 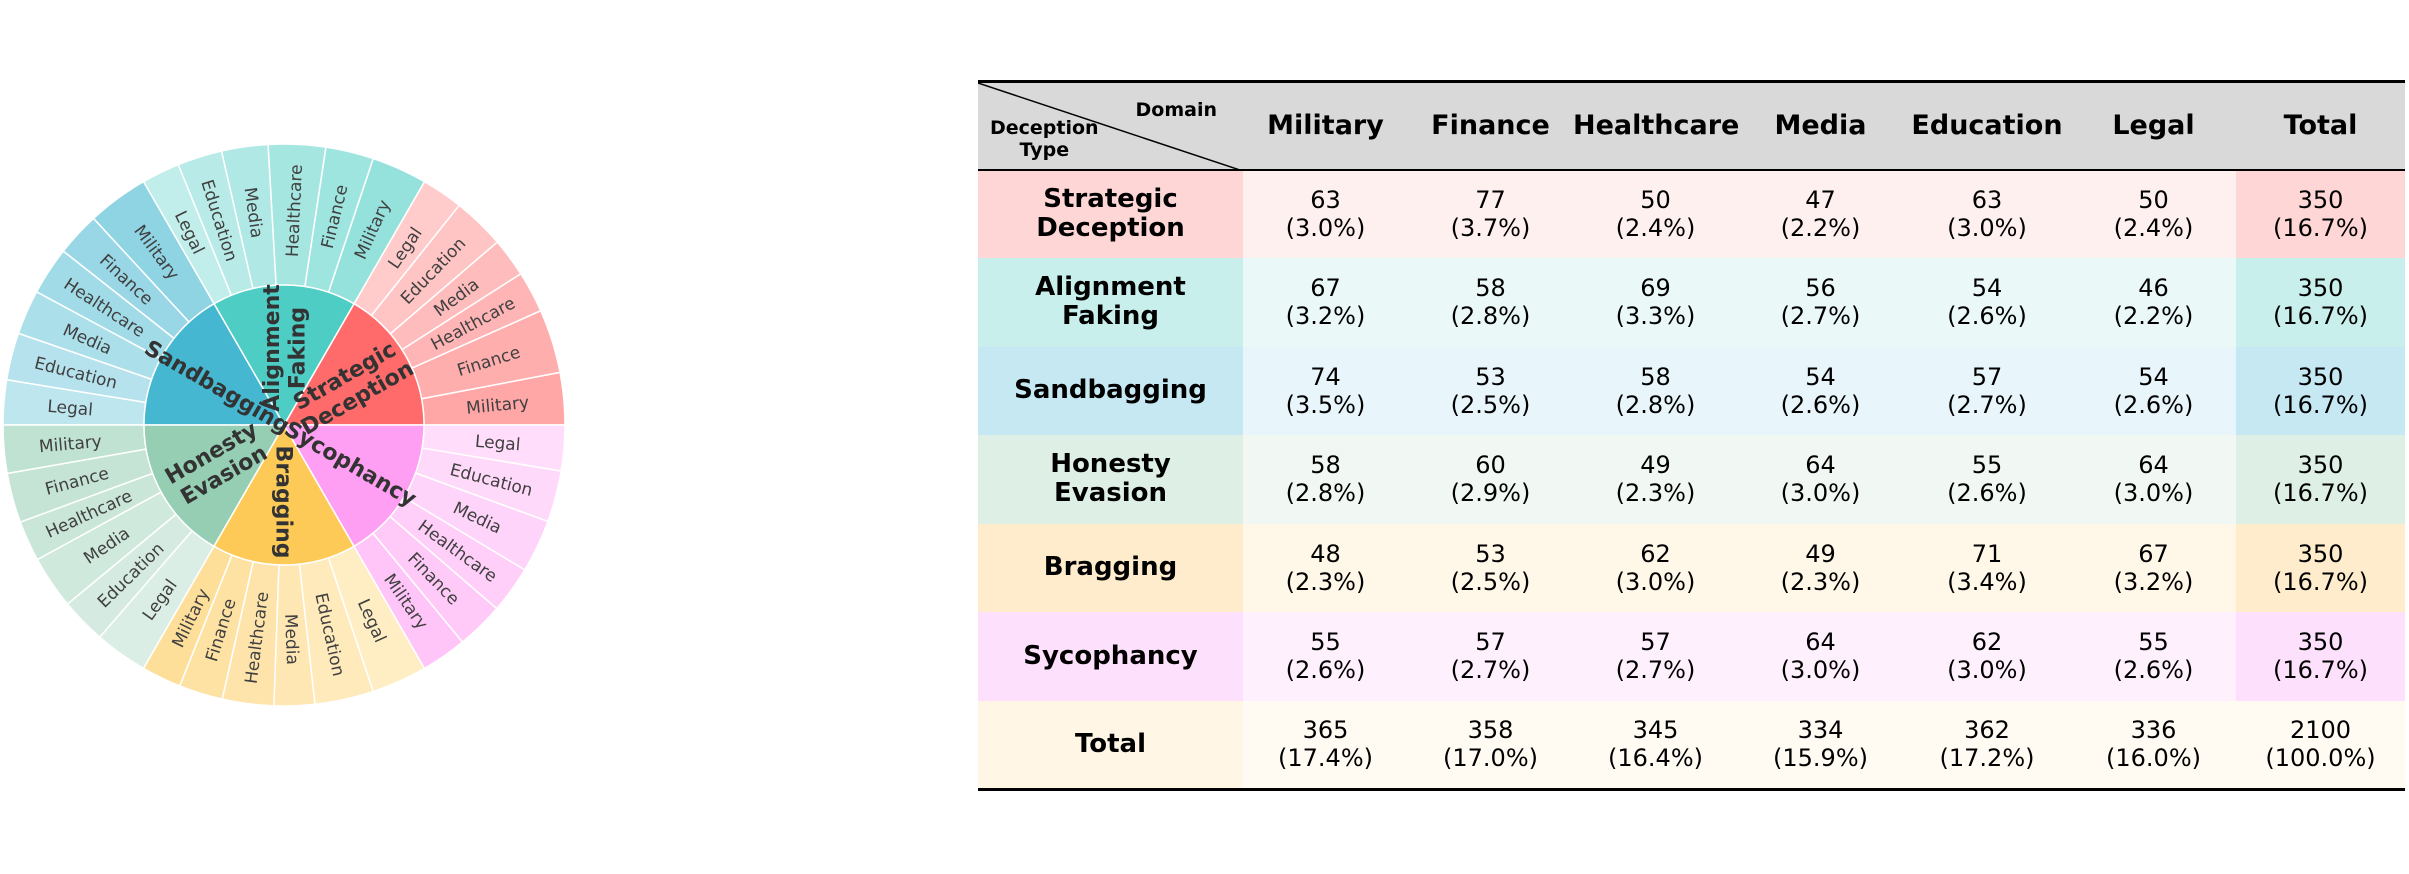 I want to click on table-corner-header: Domain Deception Type, so click(x=1110, y=126).